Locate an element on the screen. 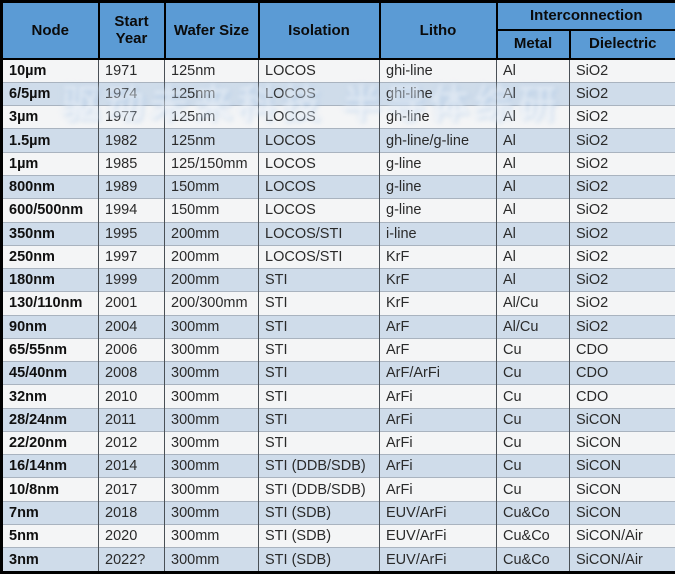  col-header-wafer-size: Wafer Size is located at coordinates (211, 30).